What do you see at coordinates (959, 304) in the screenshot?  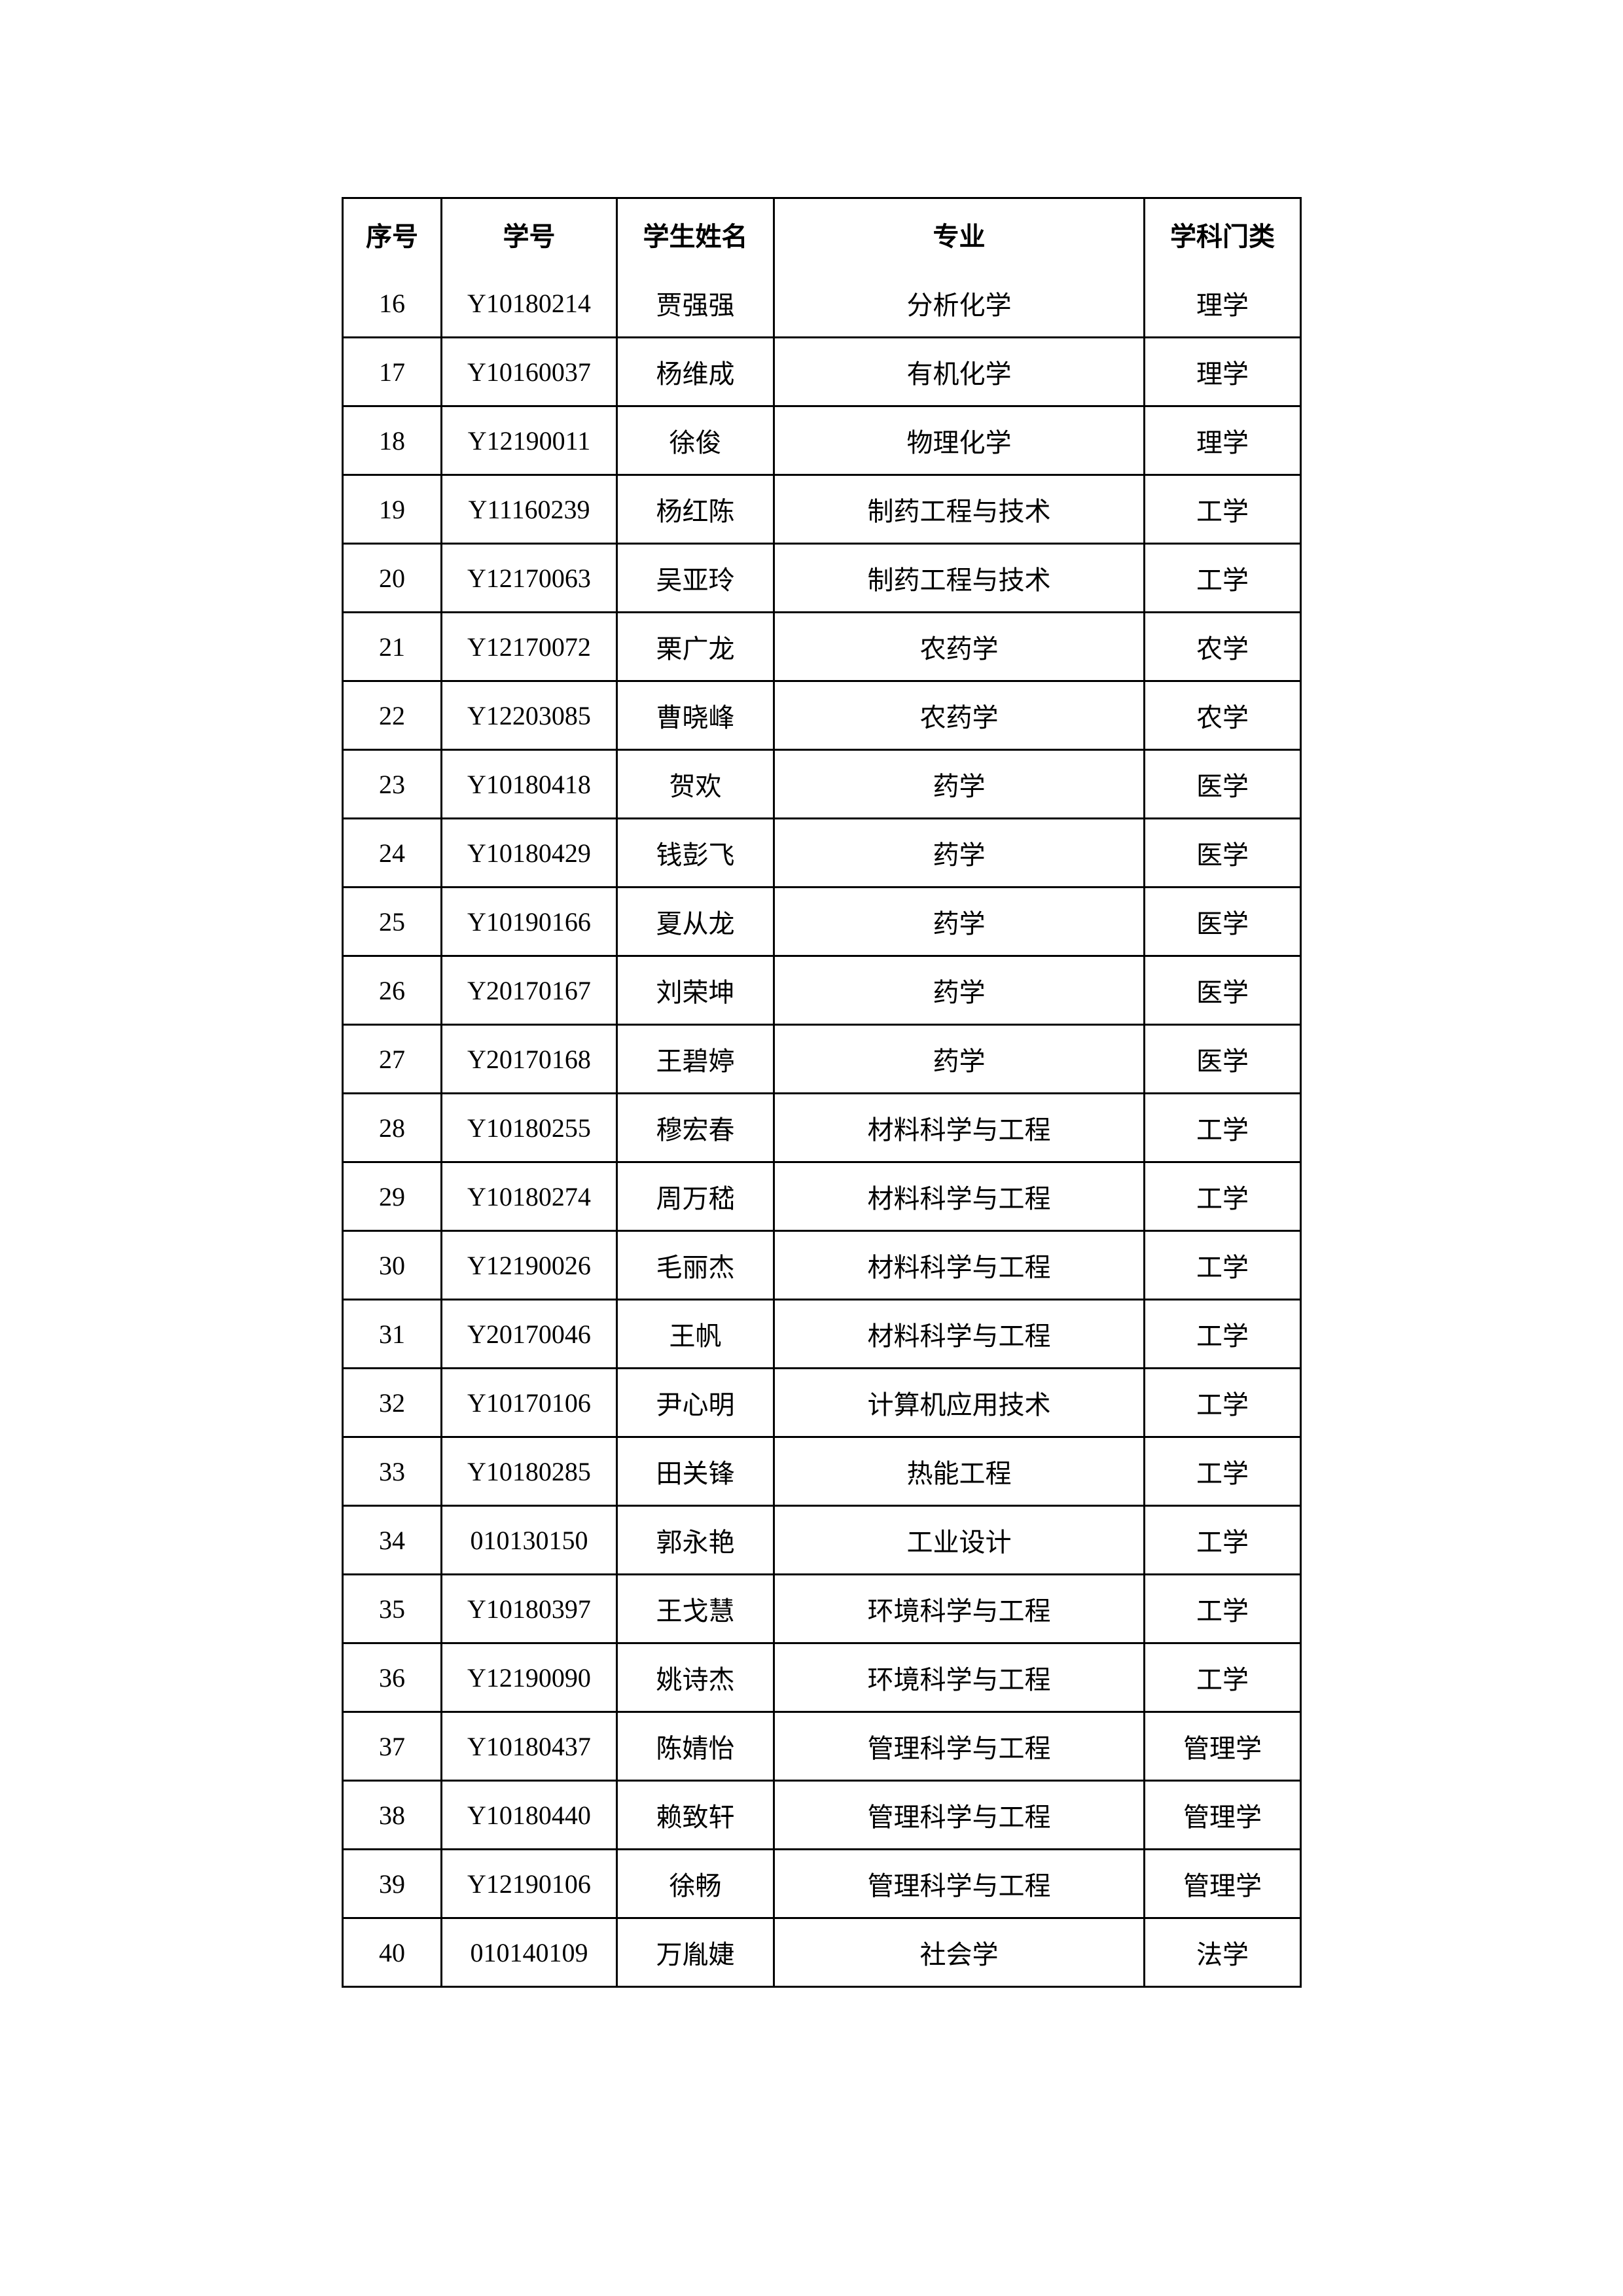 I see `cell-major: 分析化学` at bounding box center [959, 304].